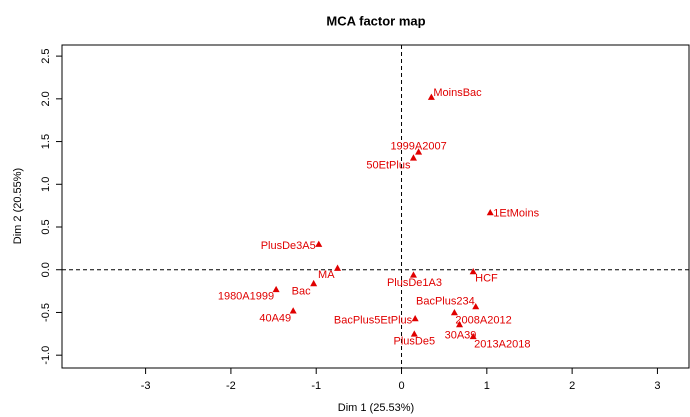  What do you see at coordinates (46, 98) in the screenshot?
I see `y-tick-label: 2.0` at bounding box center [46, 98].